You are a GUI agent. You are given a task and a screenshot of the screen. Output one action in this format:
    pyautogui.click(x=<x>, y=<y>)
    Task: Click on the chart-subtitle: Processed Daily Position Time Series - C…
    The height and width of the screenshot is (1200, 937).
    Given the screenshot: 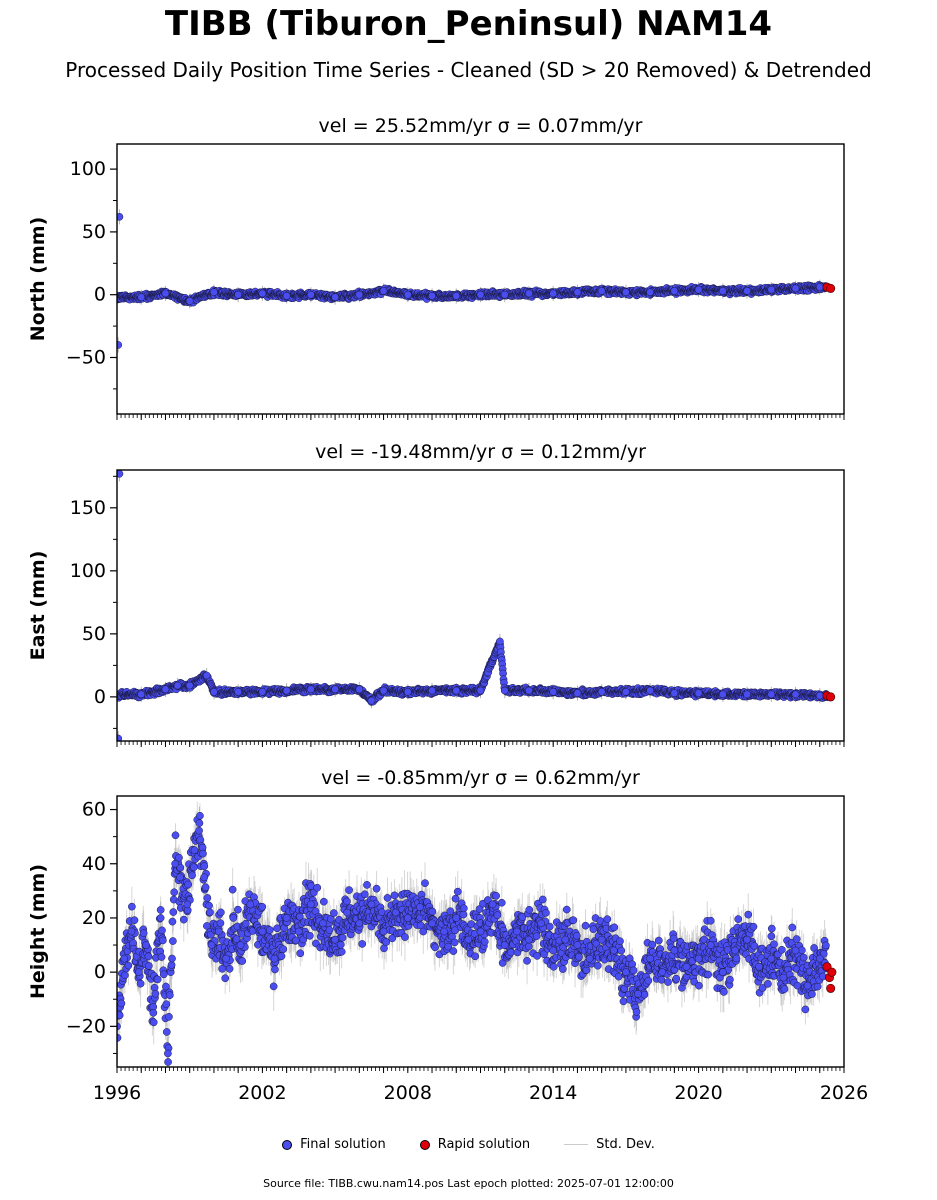 What is the action you would take?
    pyautogui.click(x=468, y=70)
    